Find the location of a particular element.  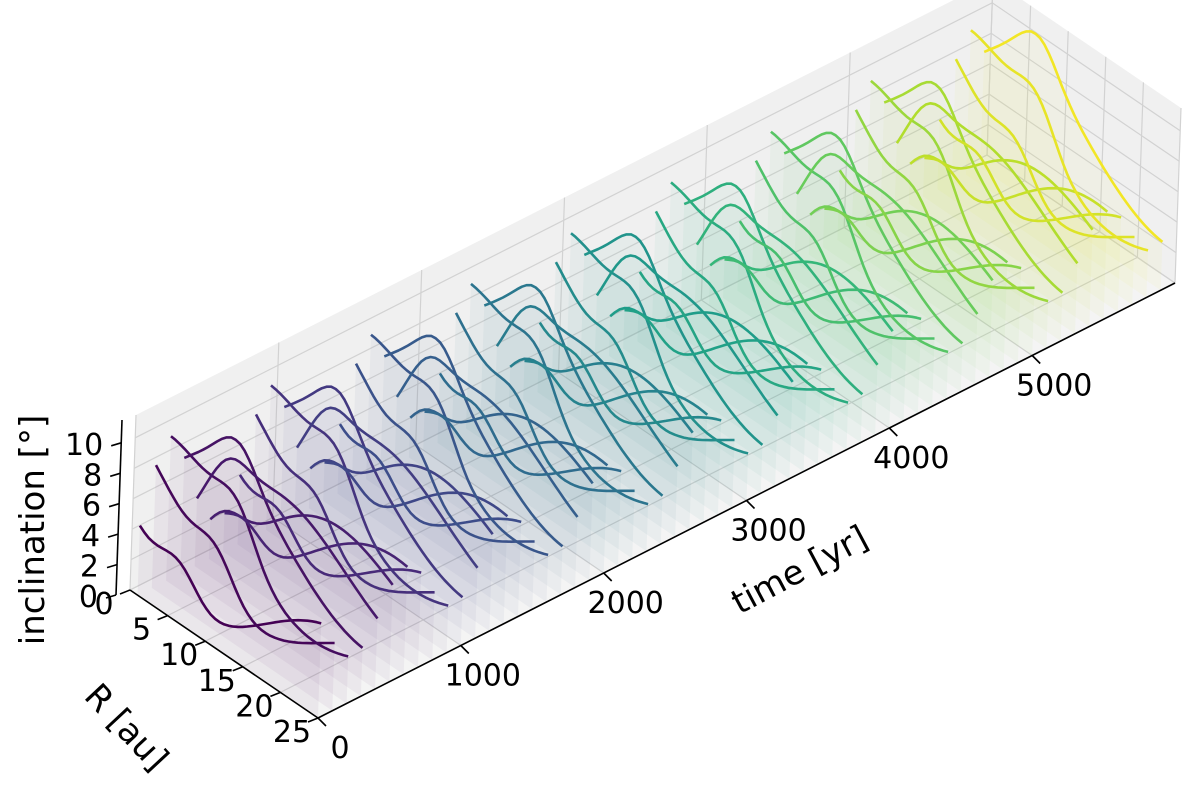

y-tick-label: 15 is located at coordinates (217, 681).